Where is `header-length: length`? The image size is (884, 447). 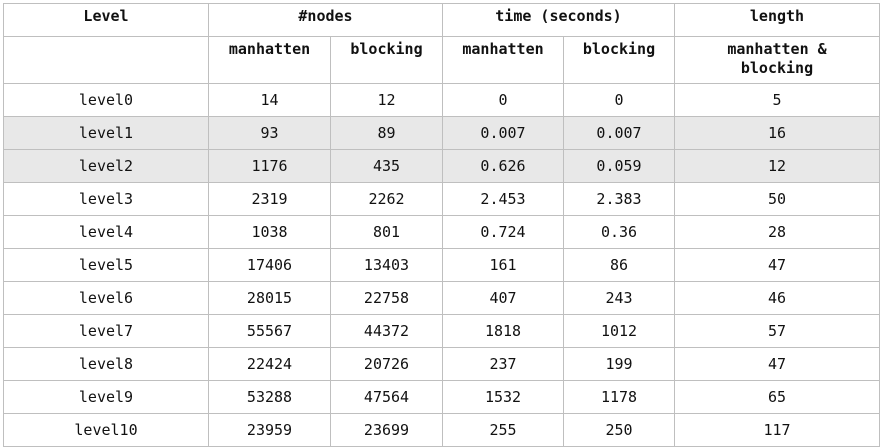 header-length: length is located at coordinates (777, 20).